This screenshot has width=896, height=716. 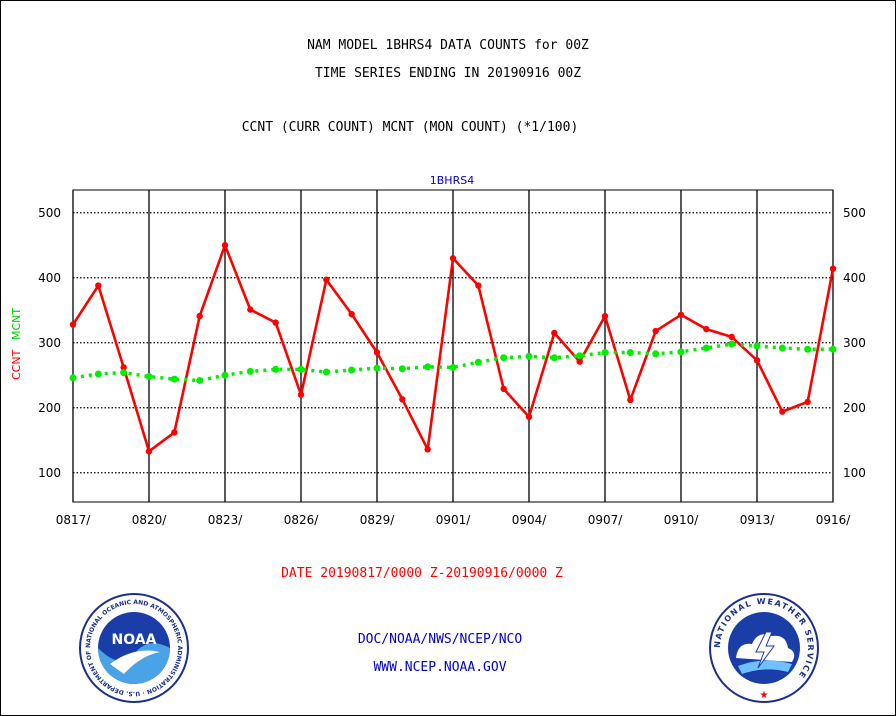 What do you see at coordinates (150, 520) in the screenshot?
I see `x-tick-label: 0820/` at bounding box center [150, 520].